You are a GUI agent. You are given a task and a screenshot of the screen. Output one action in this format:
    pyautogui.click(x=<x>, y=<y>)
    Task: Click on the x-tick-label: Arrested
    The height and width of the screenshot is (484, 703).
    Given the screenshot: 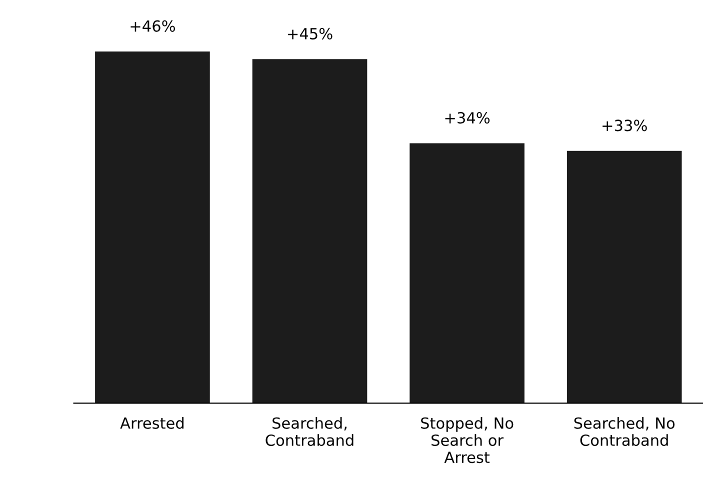 What is the action you would take?
    pyautogui.click(x=152, y=423)
    